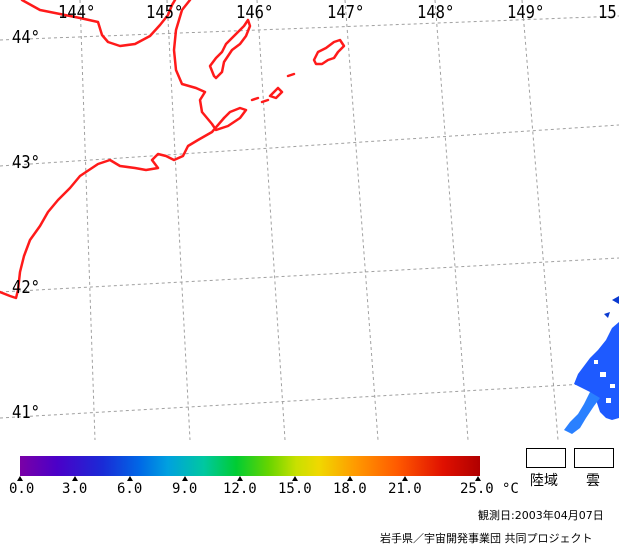 Image resolution: width=619 pixels, height=546 pixels. I want to click on shiretoko-peninsula, so click(210, 66).